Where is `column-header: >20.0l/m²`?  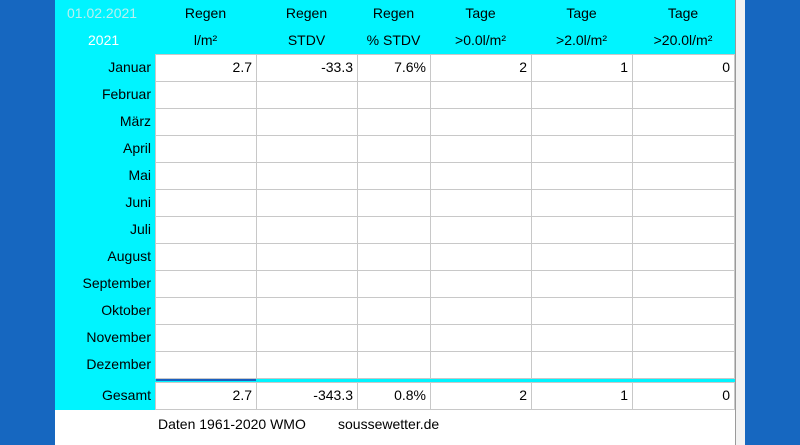
column-header: >20.0l/m² is located at coordinates (683, 40).